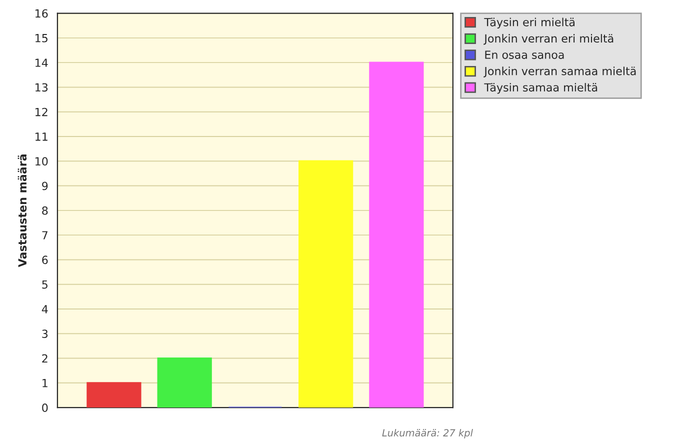 Image resolution: width=676 pixels, height=443 pixels. Describe the element at coordinates (541, 88) in the screenshot. I see `legend-label: Täysin samaa mieltä` at that location.